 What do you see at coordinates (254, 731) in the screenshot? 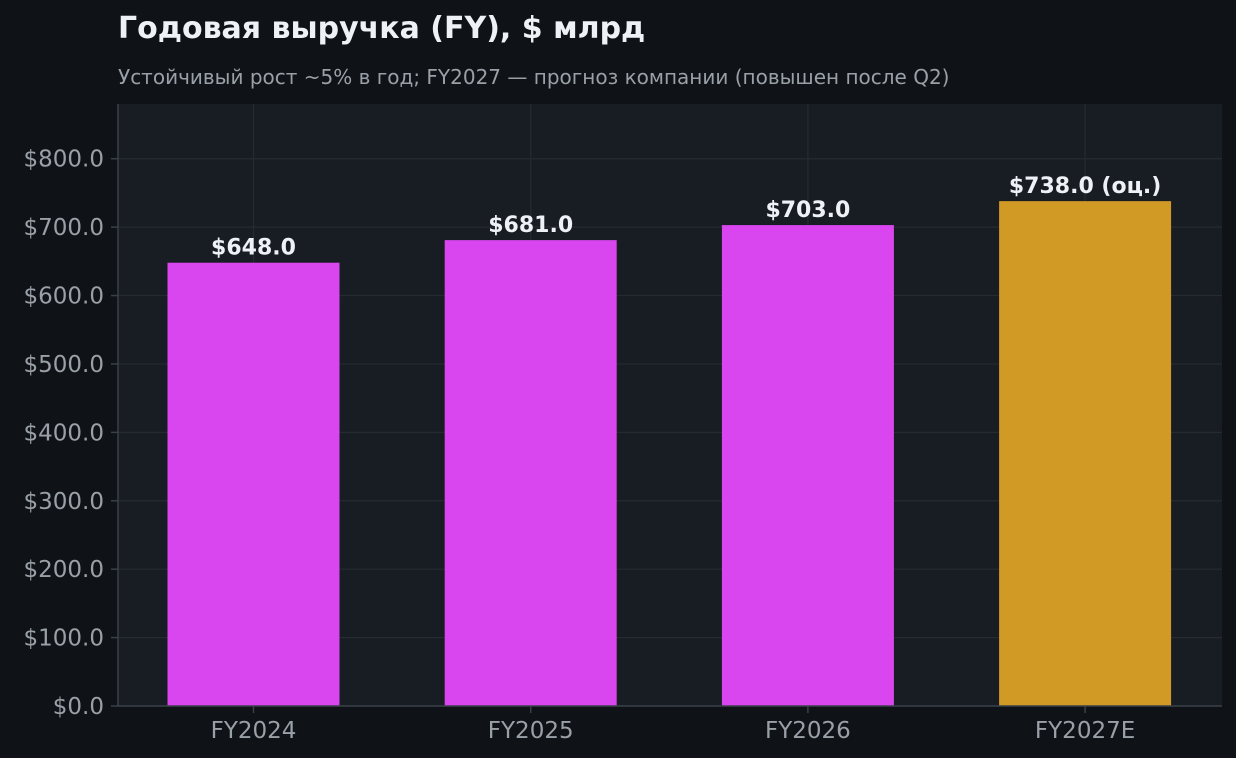
I see `x-tick-label: FY2024` at bounding box center [254, 731].